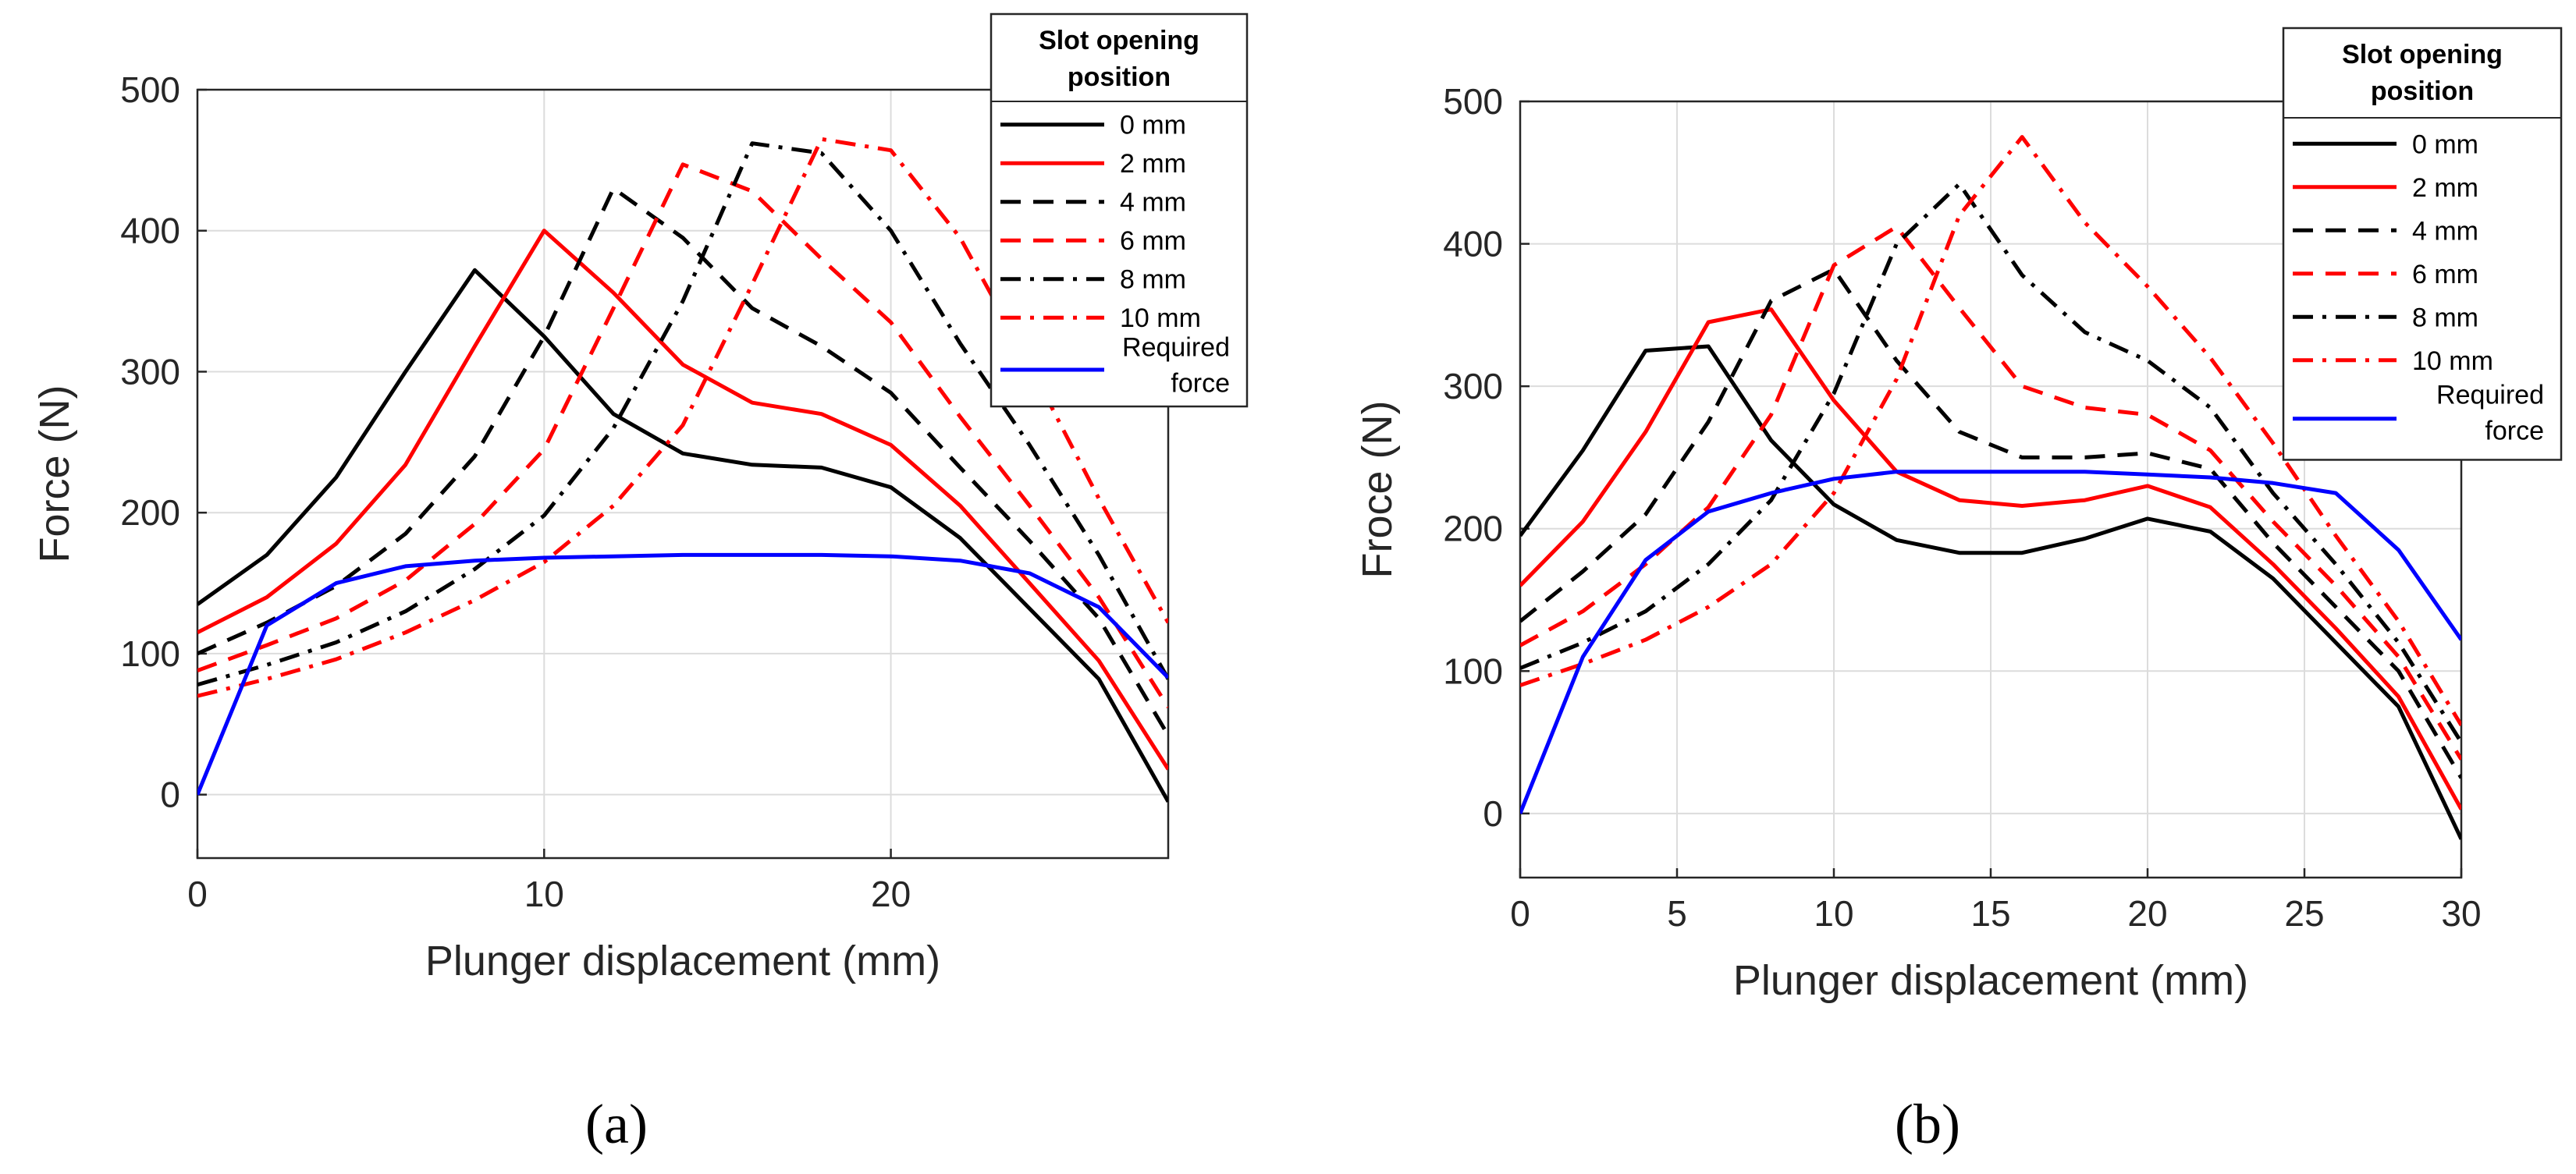 The width and height of the screenshot is (2576, 1174). I want to click on y-axis-label: Force (N), so click(55, 474).